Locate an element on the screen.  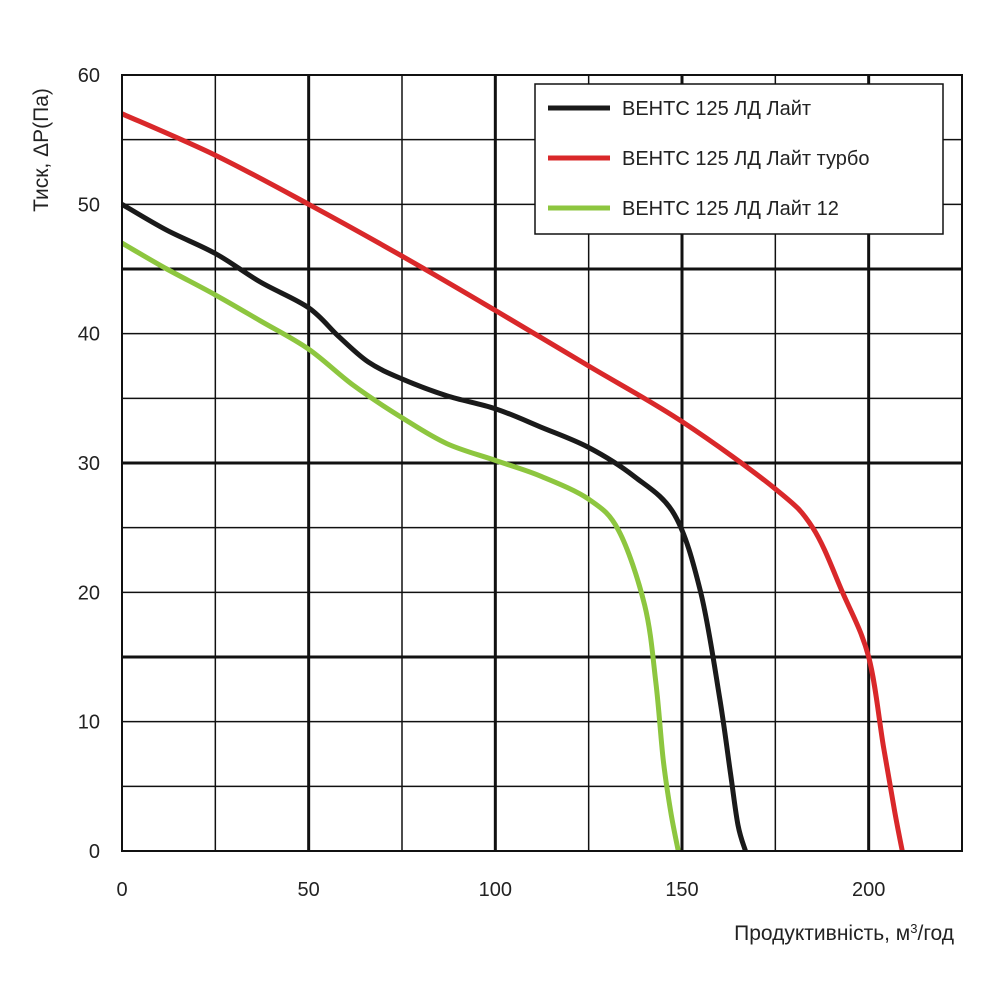
y-tick-label-20: 20 is located at coordinates (89, 593).